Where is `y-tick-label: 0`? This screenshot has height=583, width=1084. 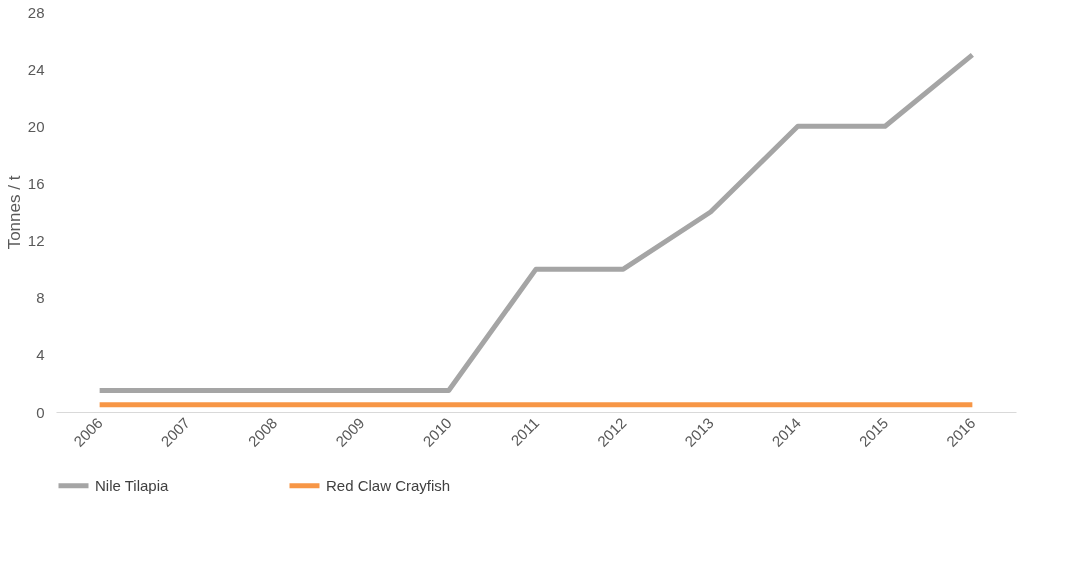
y-tick-label: 0 is located at coordinates (40, 412).